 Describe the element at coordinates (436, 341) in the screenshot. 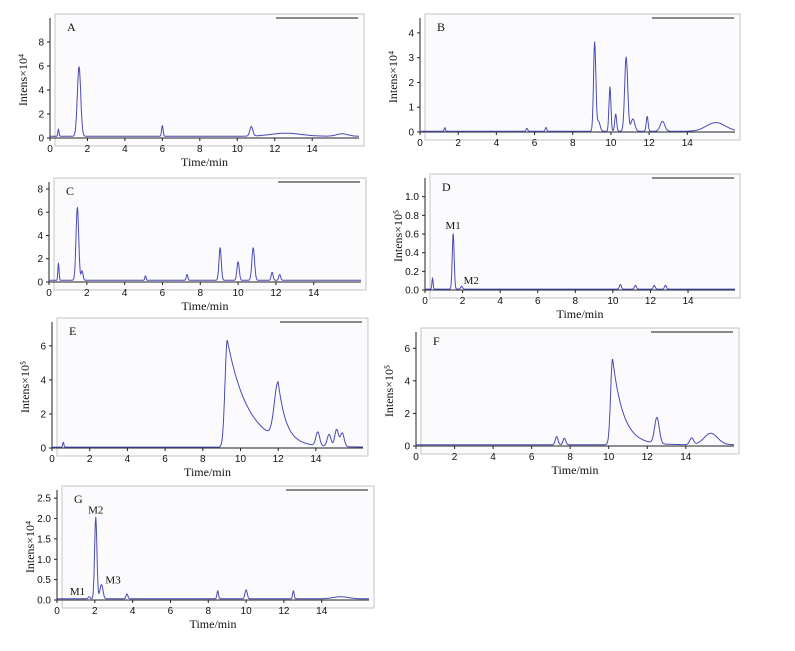

I see `panel-letter: F` at that location.